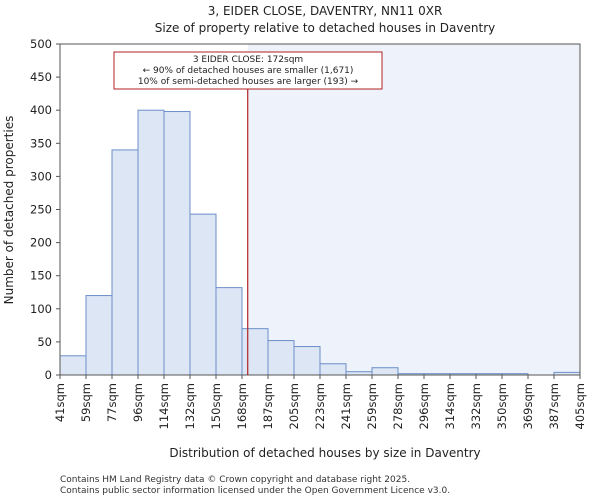 This screenshot has width=600, height=504. I want to click on bar-150sqm, so click(229, 331).